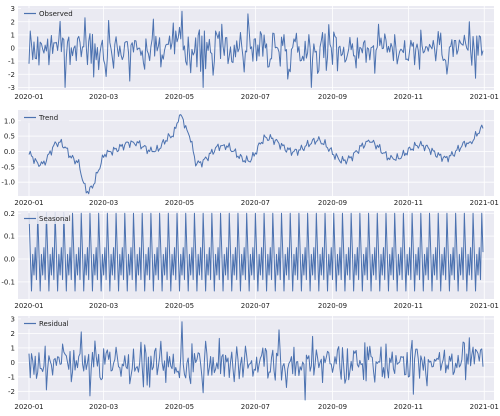 This screenshot has height=416, width=500. Describe the element at coordinates (8, 282) in the screenshot. I see `y-tick-label: -0.1` at that location.